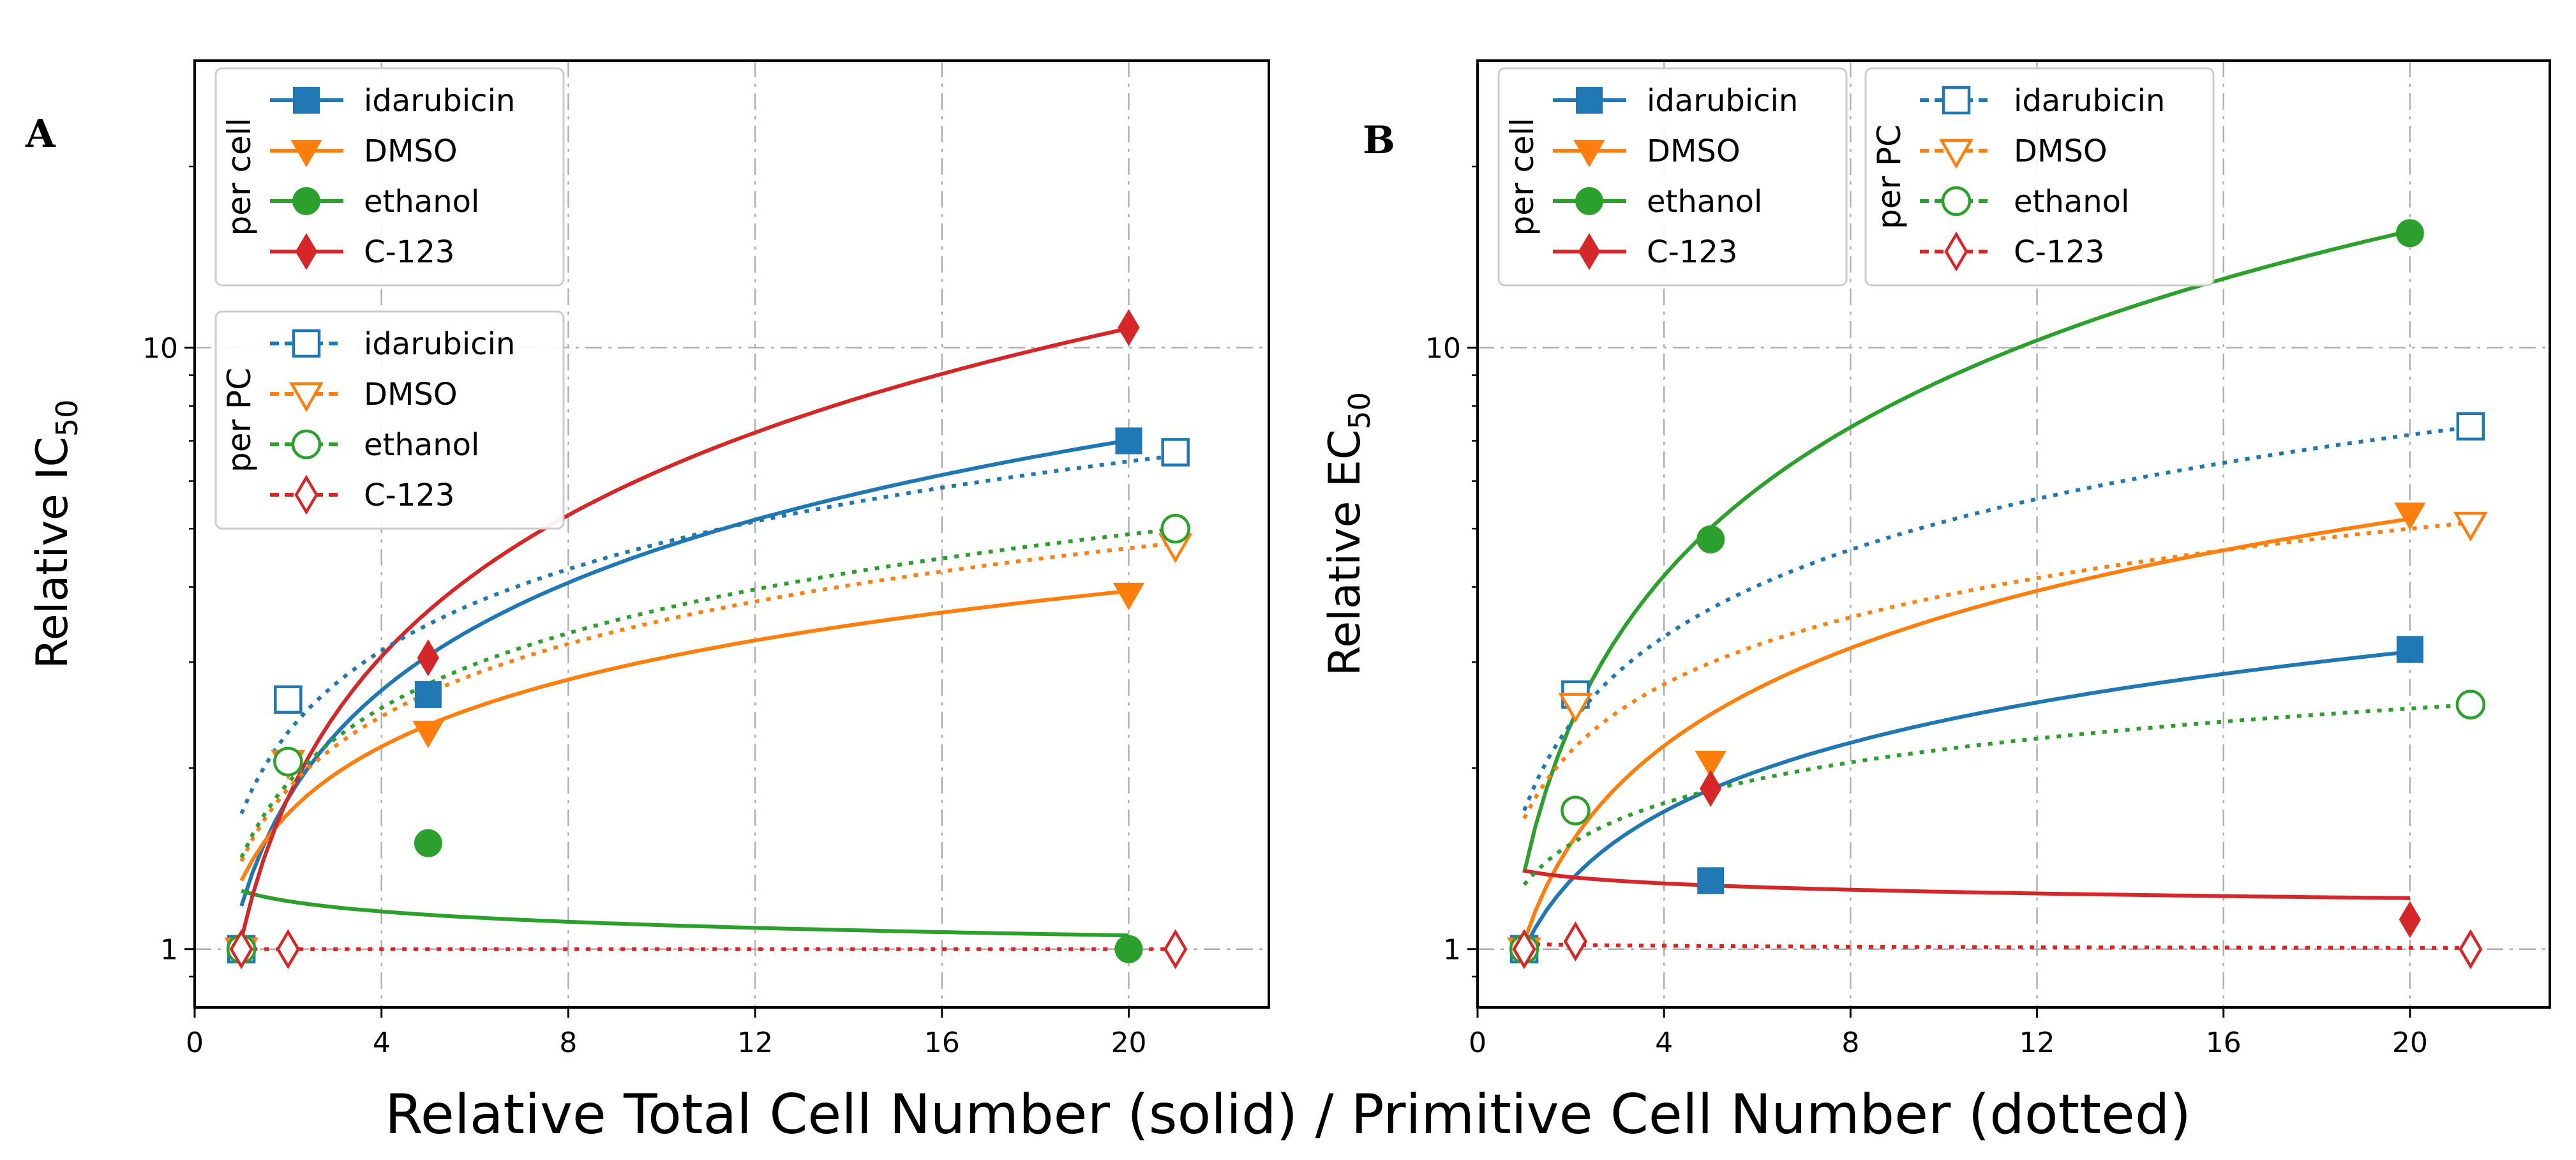 The height and width of the screenshot is (1160, 2576). Describe the element at coordinates (55, 534) in the screenshot. I see `y-axis-label: Relative IC50` at that location.